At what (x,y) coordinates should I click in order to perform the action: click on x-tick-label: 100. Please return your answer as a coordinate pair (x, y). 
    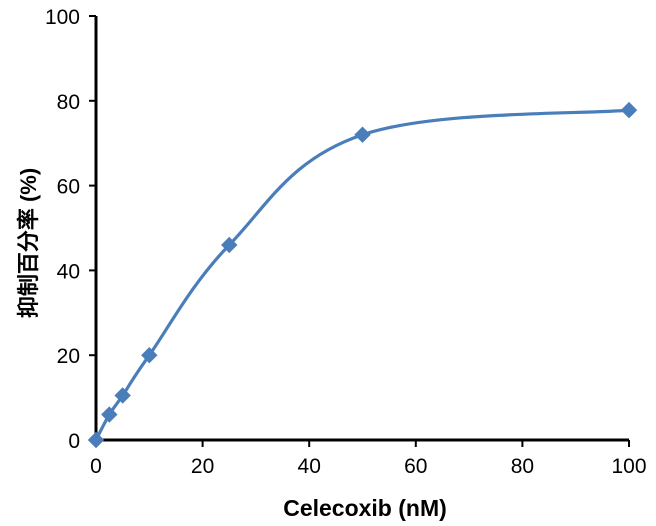
    Looking at the image, I should click on (628, 466).